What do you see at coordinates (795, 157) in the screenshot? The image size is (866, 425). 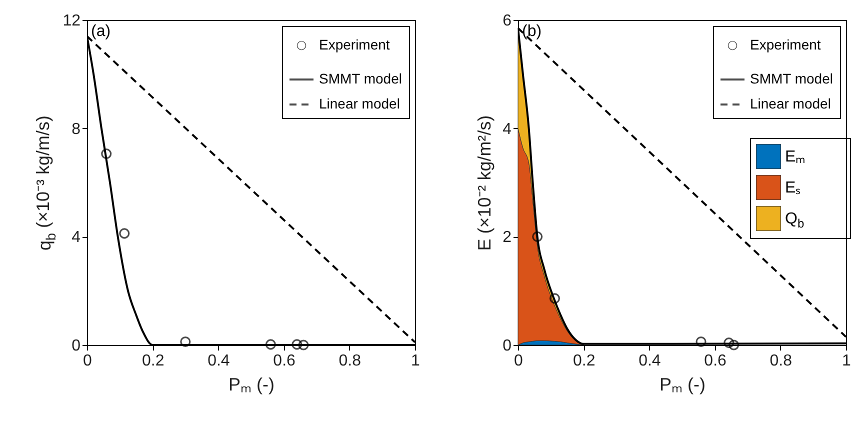 I see `legend-label: Eₘ` at bounding box center [795, 157].